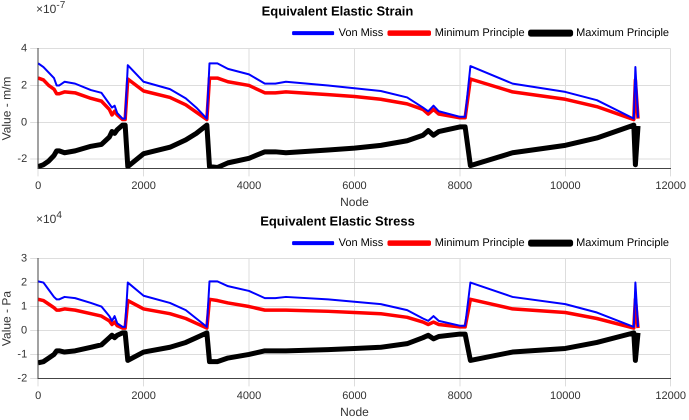 This screenshot has height=420, width=689. Describe the element at coordinates (7, 318) in the screenshot. I see `y-axis-title: Value - Pa` at that location.